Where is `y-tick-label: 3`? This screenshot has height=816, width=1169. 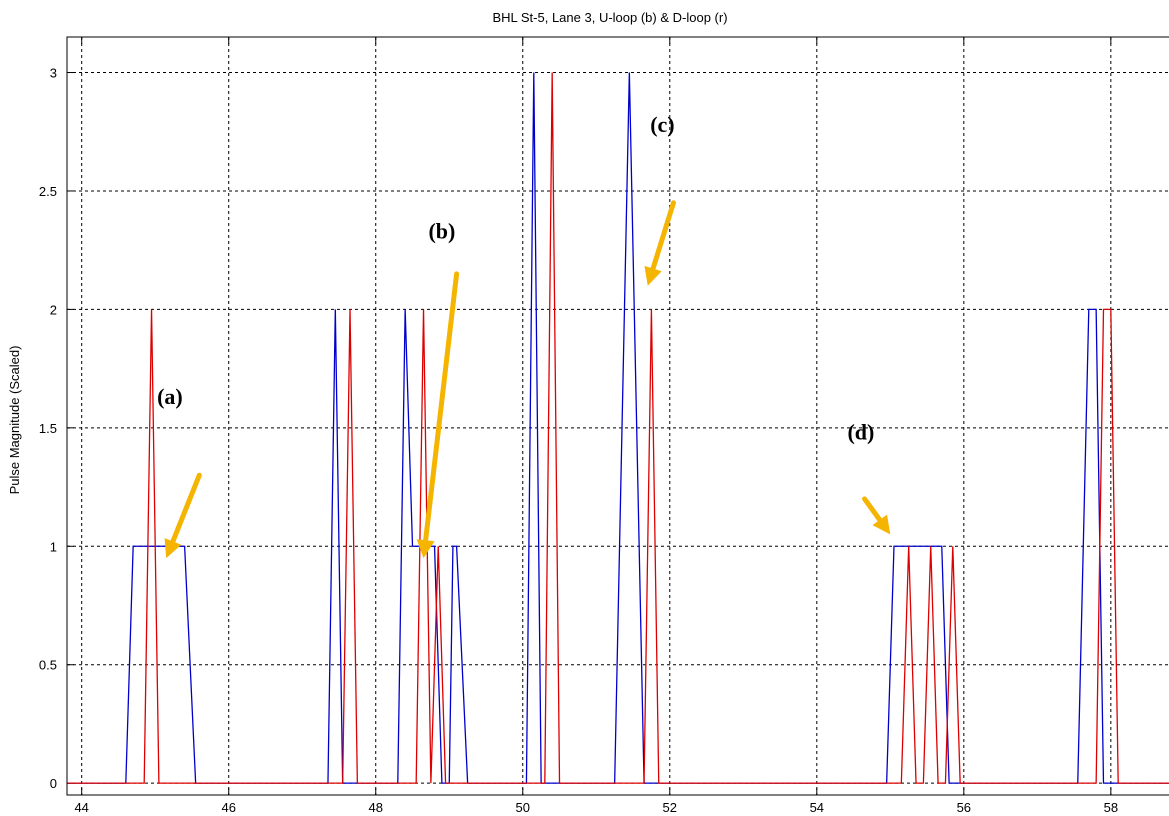
y-tick-label: 3 is located at coordinates (53, 73).